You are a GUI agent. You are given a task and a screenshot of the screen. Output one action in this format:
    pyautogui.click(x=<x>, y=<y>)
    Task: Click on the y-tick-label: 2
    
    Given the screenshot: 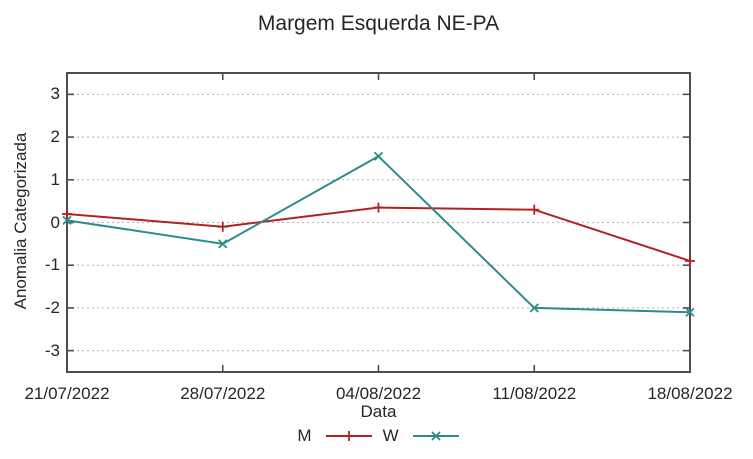 What is the action you would take?
    pyautogui.click(x=55, y=137)
    